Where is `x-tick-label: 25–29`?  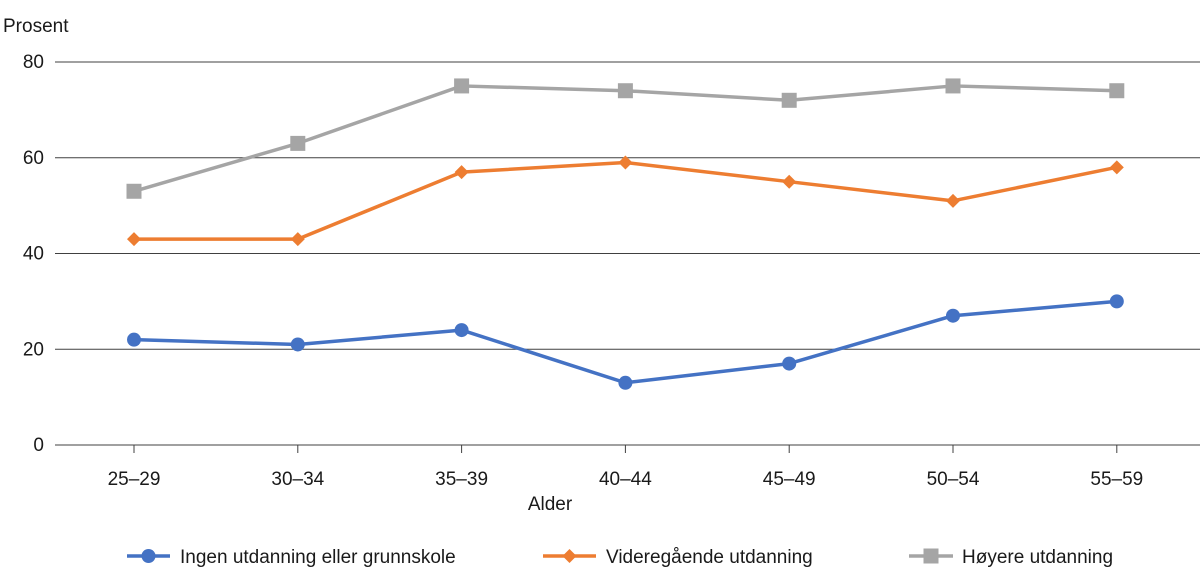
x-tick-label: 25–29 is located at coordinates (134, 479).